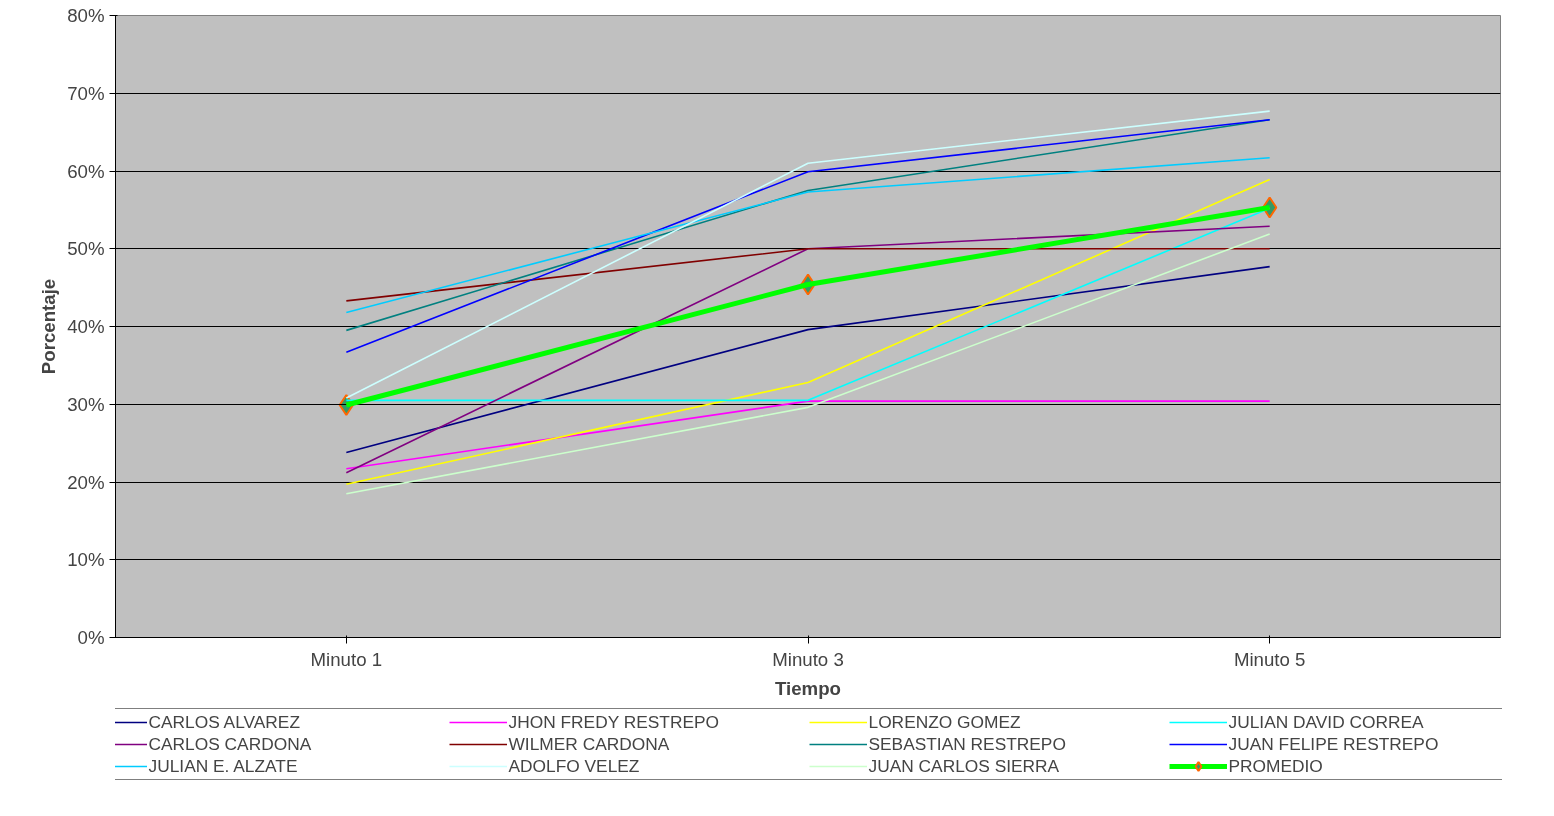 The width and height of the screenshot is (1554, 816). What do you see at coordinates (49, 326) in the screenshot?
I see `y-axis-title: Porcentaje` at bounding box center [49, 326].